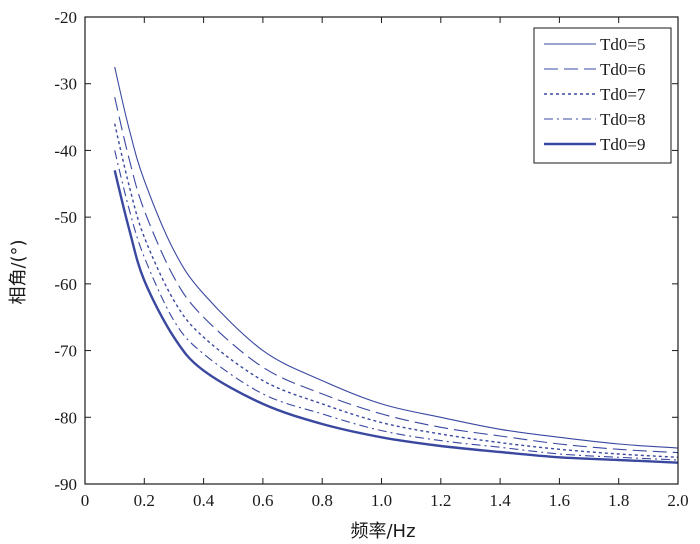 This screenshot has height=544, width=700. Describe the element at coordinates (262, 500) in the screenshot. I see `x-tick-label: 0.6` at that location.